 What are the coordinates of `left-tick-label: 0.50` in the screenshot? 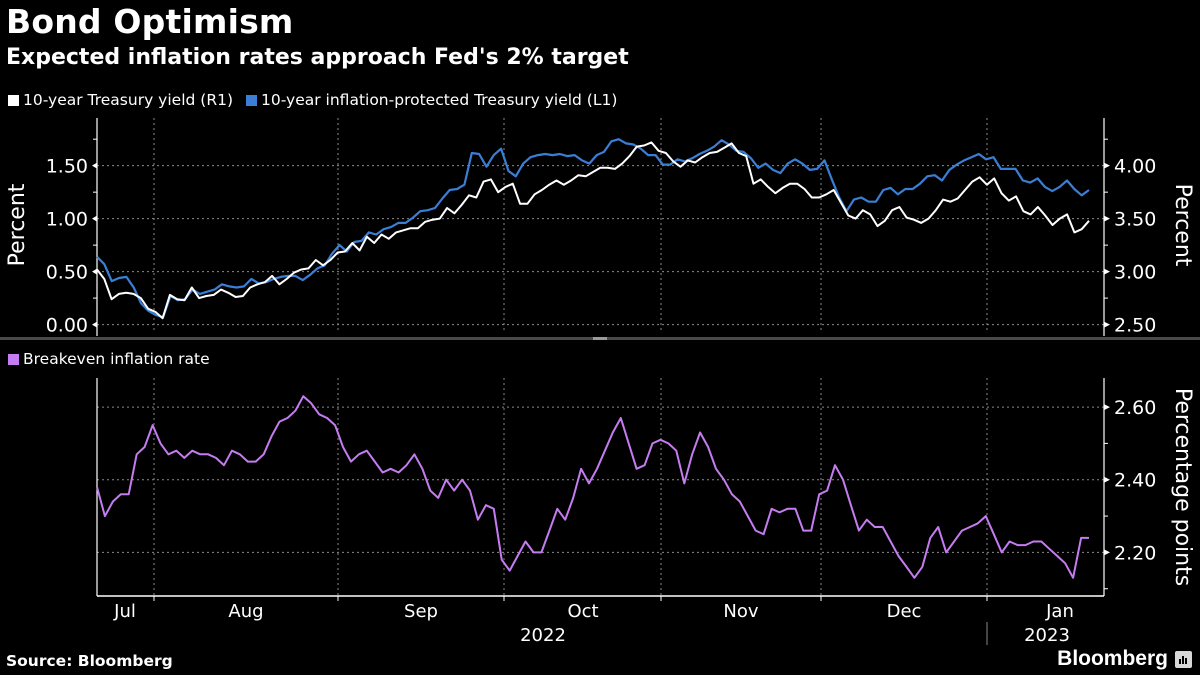 It's located at (67, 273).